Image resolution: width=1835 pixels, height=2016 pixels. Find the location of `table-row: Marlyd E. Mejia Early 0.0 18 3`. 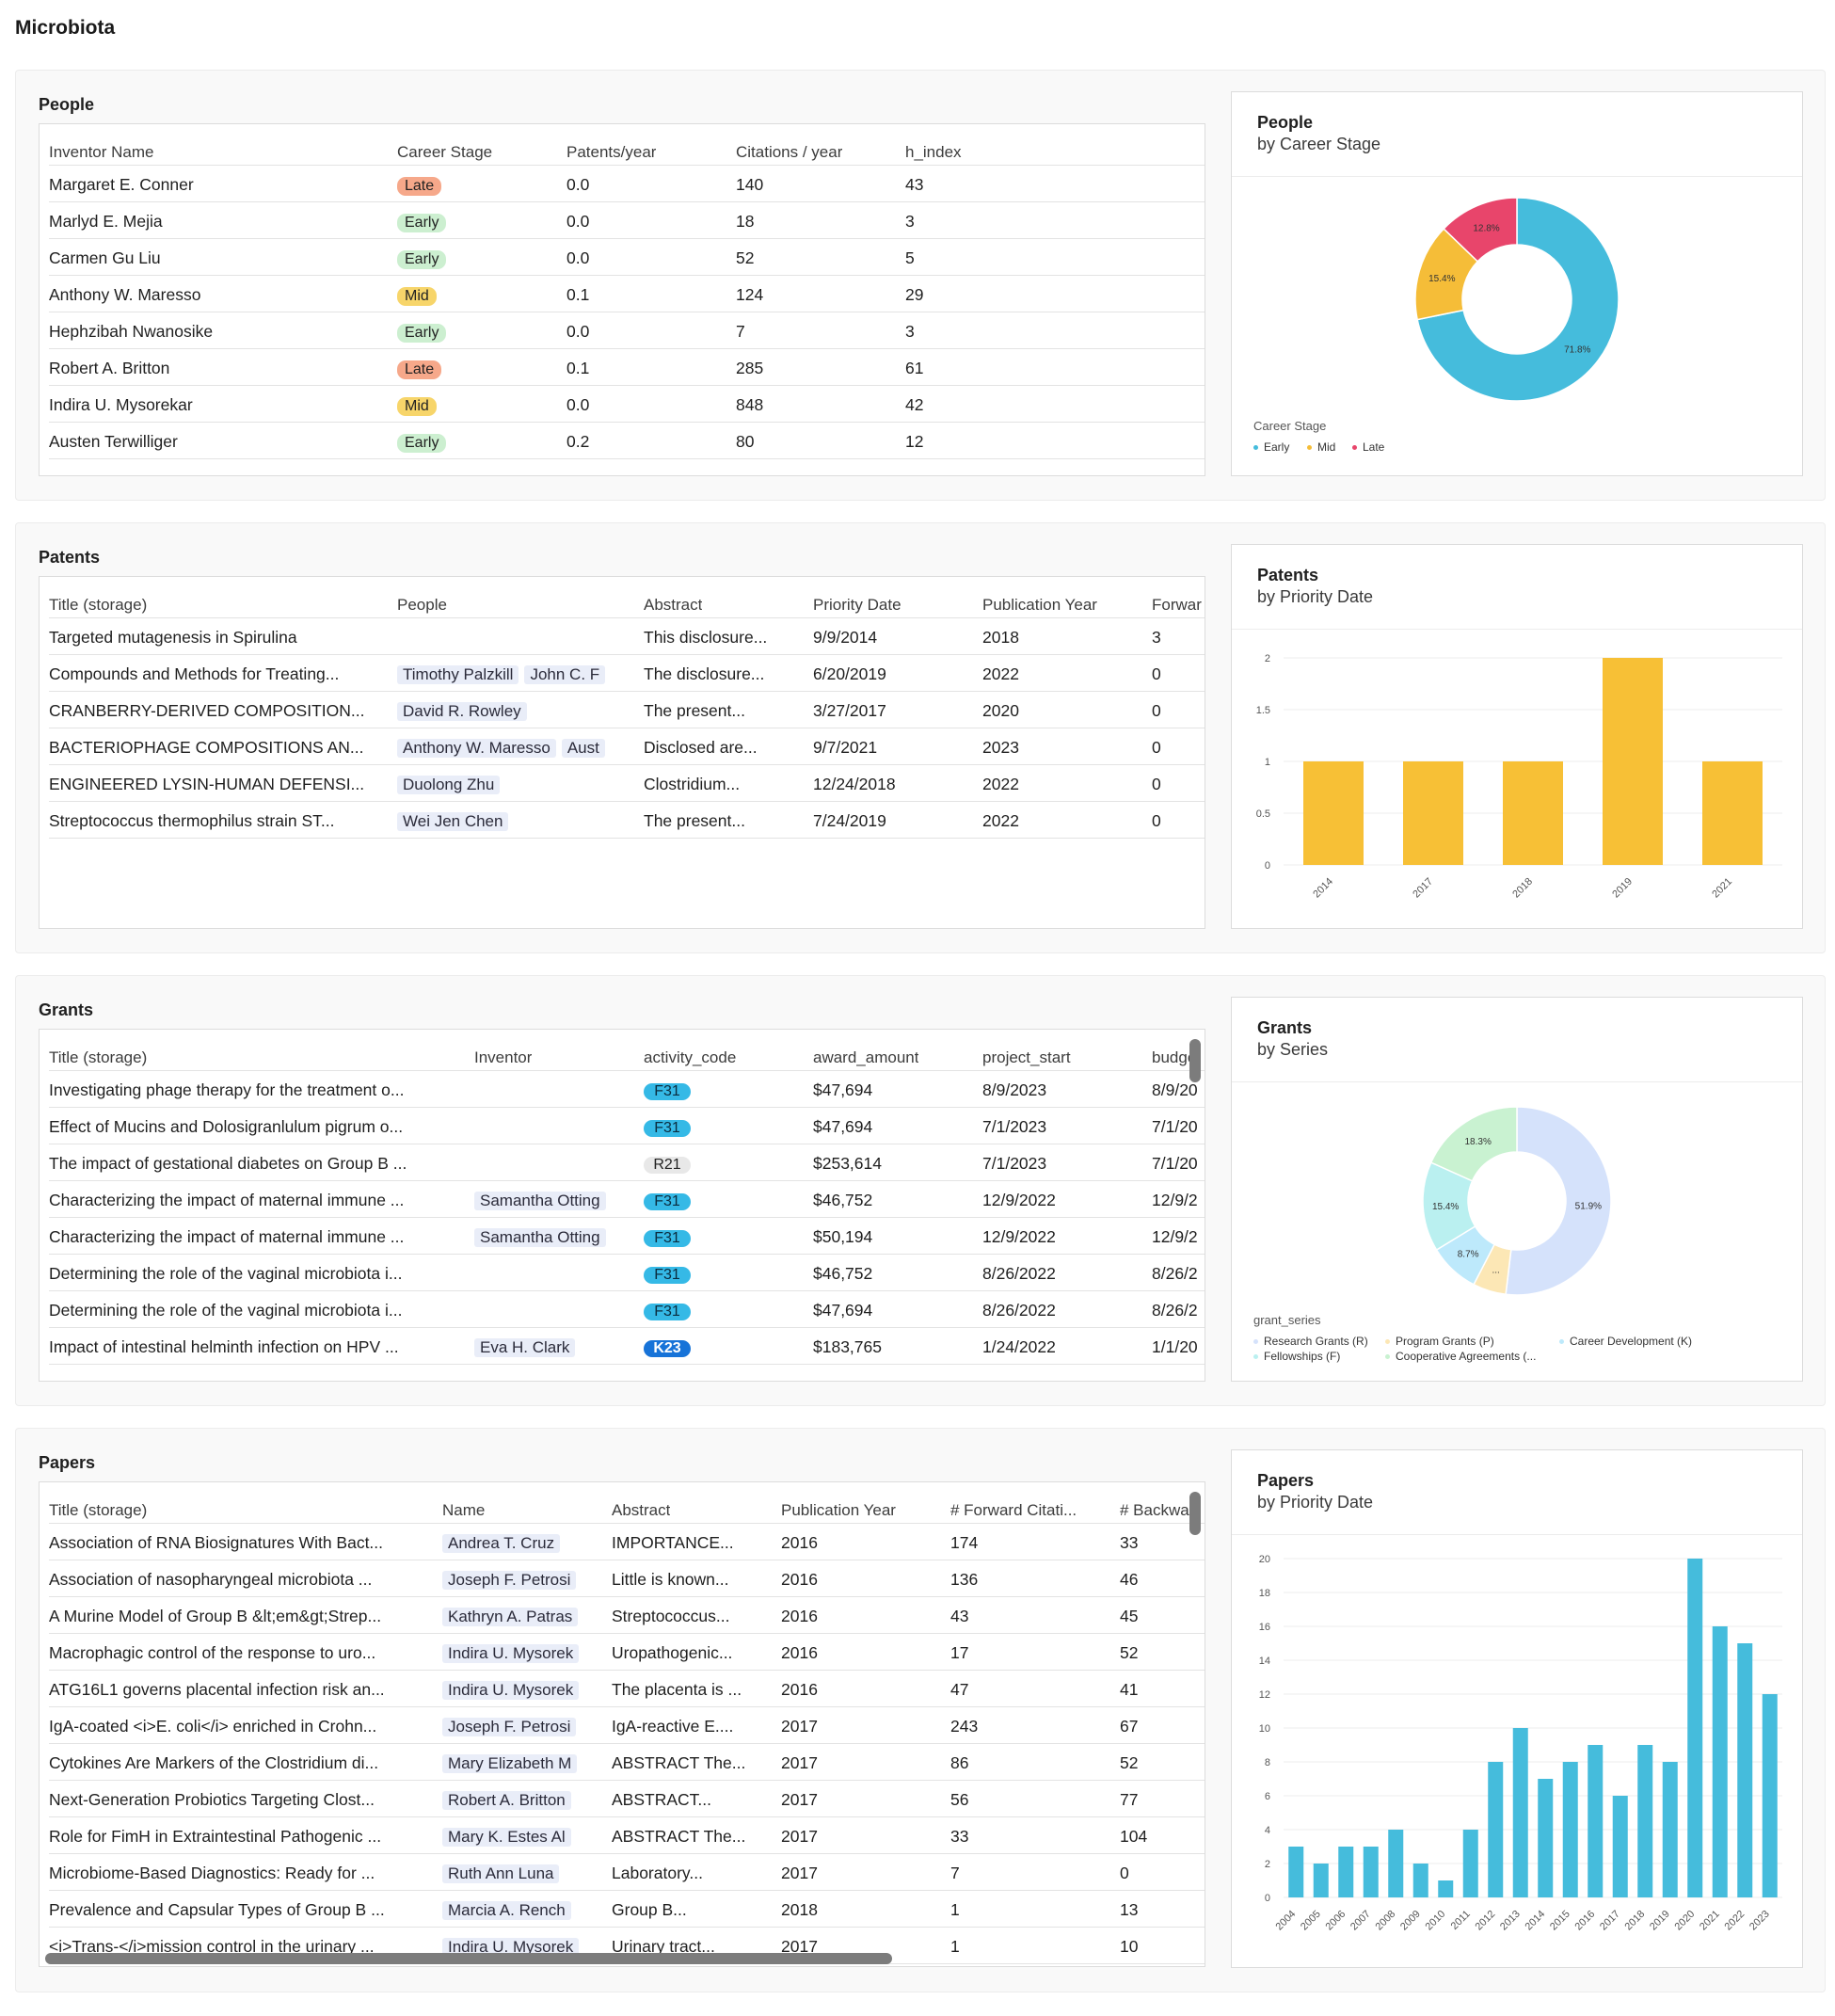

table-row: Marlyd E. Mejia Early 0.0 18 3 is located at coordinates (627, 220).